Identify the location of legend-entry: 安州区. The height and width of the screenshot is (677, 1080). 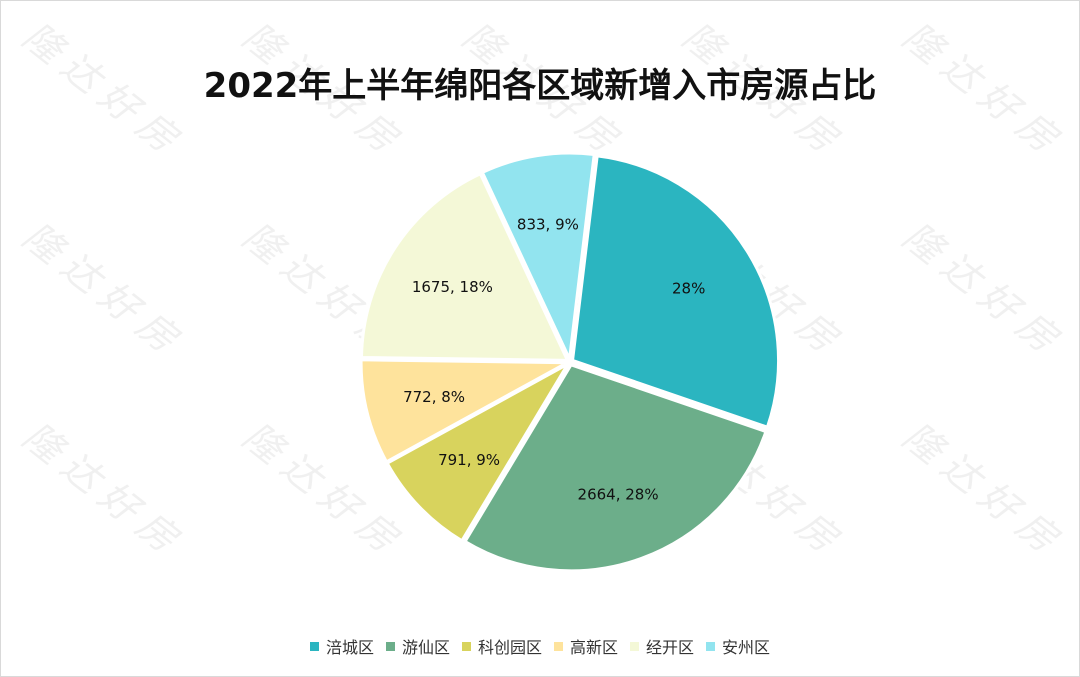
(738, 646).